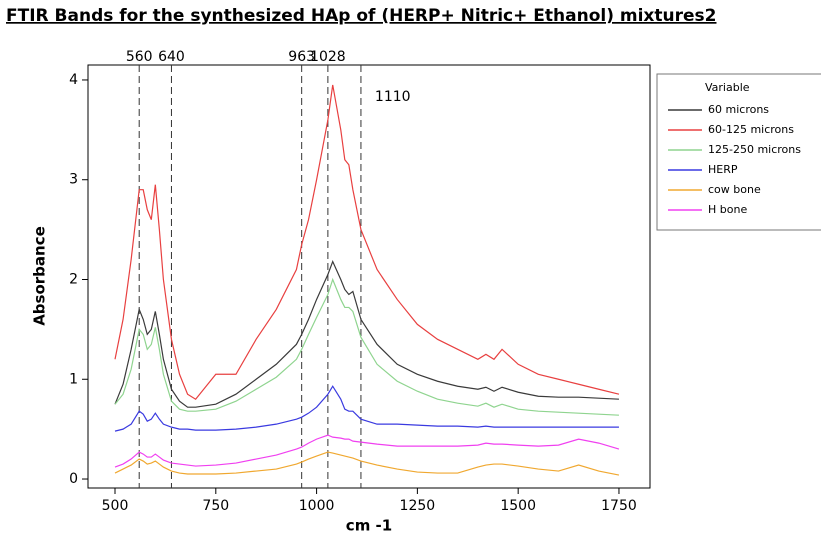 The width and height of the screenshot is (821, 540). I want to click on legend-label: 125-250 microns, so click(754, 149).